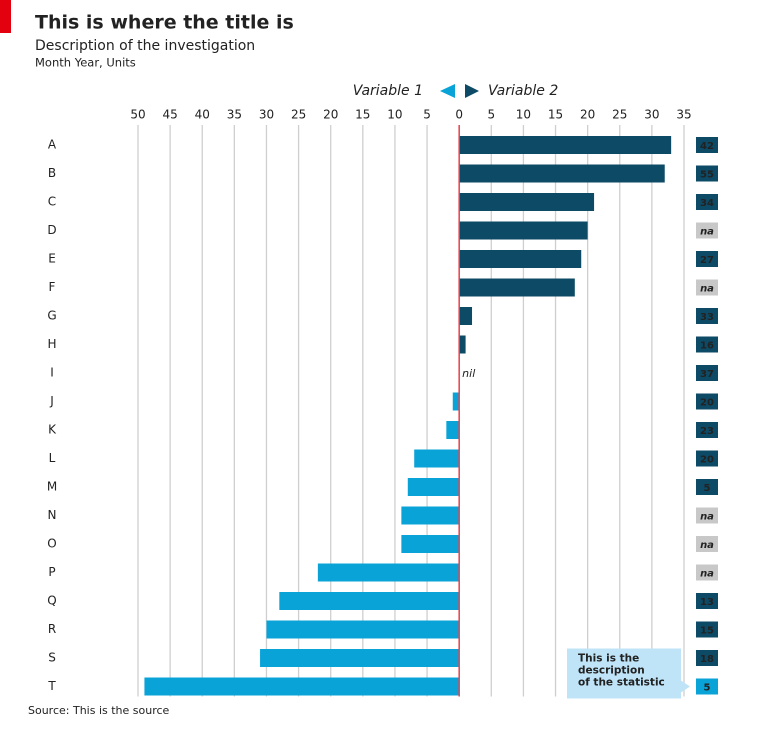 Image resolution: width=758 pixels, height=729 pixels. Describe the element at coordinates (52, 458) in the screenshot. I see `y-tick-label: L` at that location.